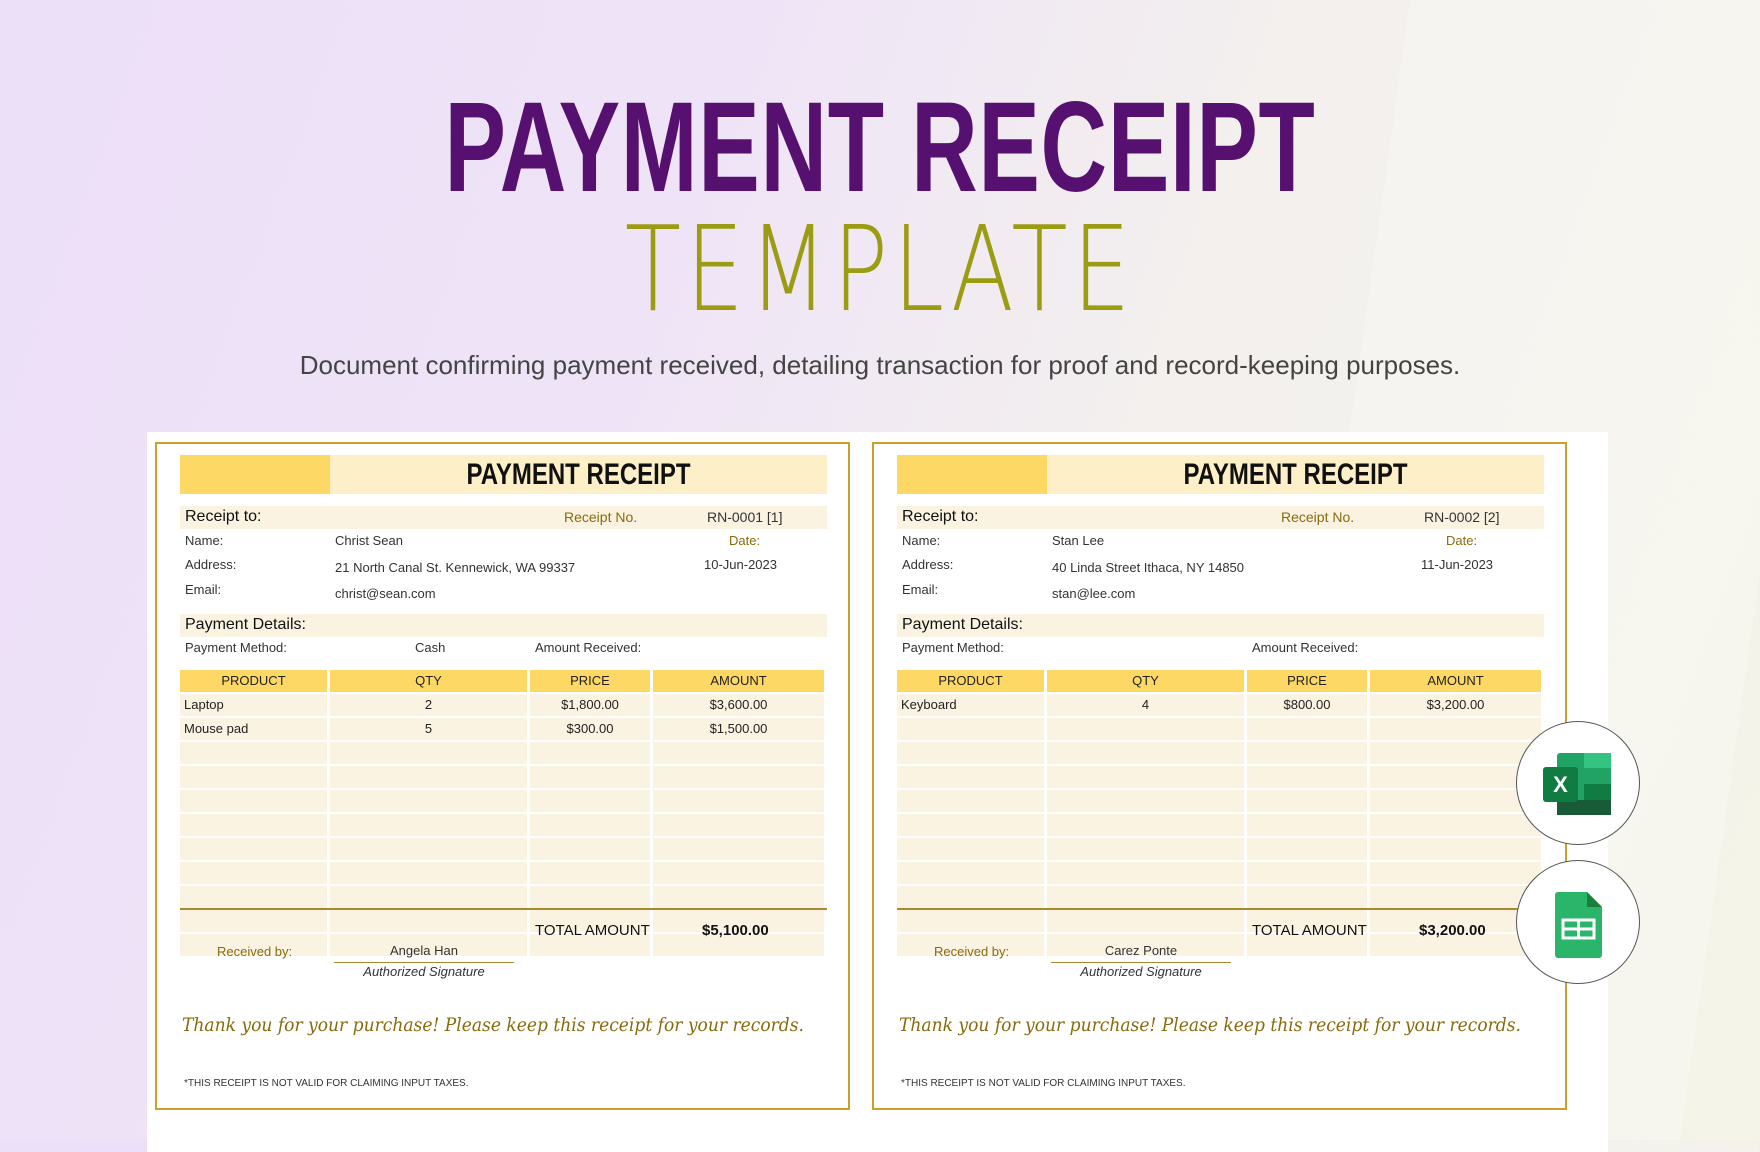 The width and height of the screenshot is (1760, 1152). Describe the element at coordinates (424, 971) in the screenshot. I see `authorized-signature-label: Authorized Signature` at that location.